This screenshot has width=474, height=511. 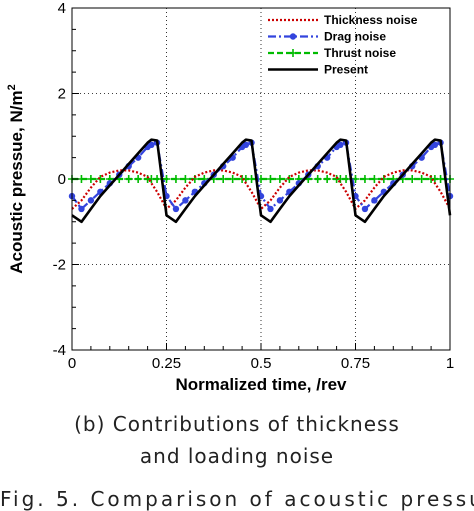 I want to click on y-tick-label: -4, so click(x=59, y=350).